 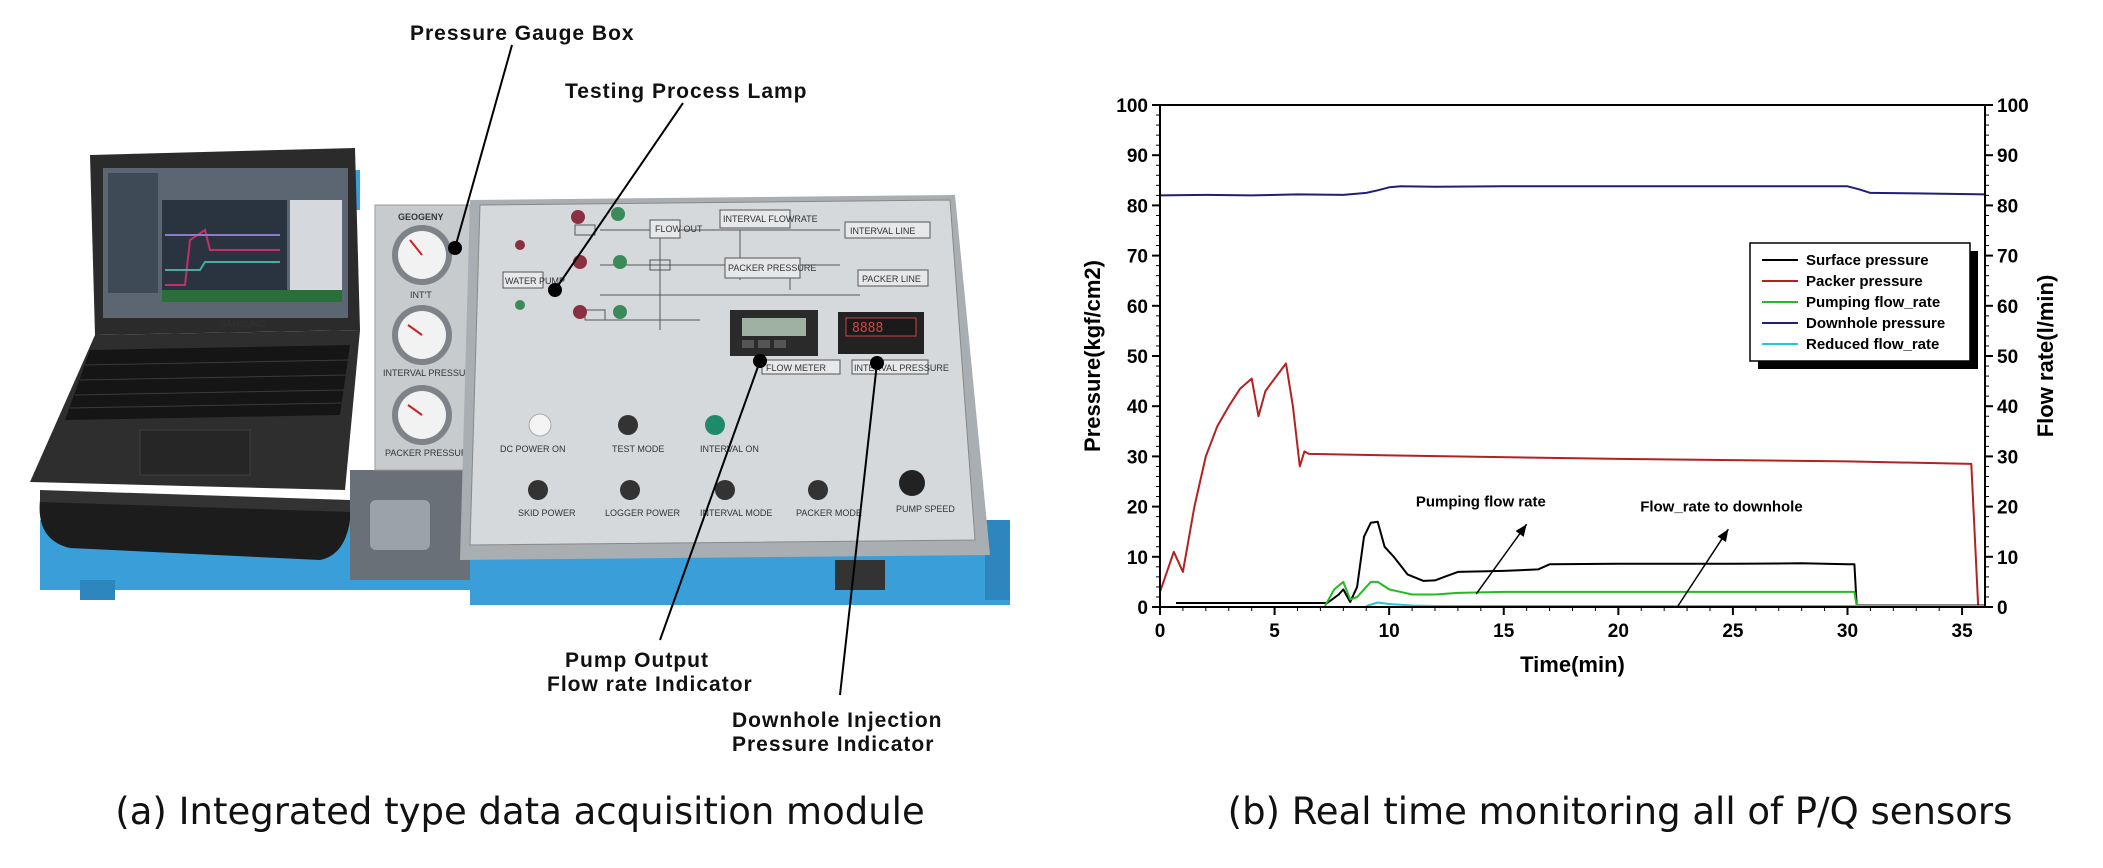 What do you see at coordinates (2007, 558) in the screenshot?
I see `y2-tick-label: 10` at bounding box center [2007, 558].